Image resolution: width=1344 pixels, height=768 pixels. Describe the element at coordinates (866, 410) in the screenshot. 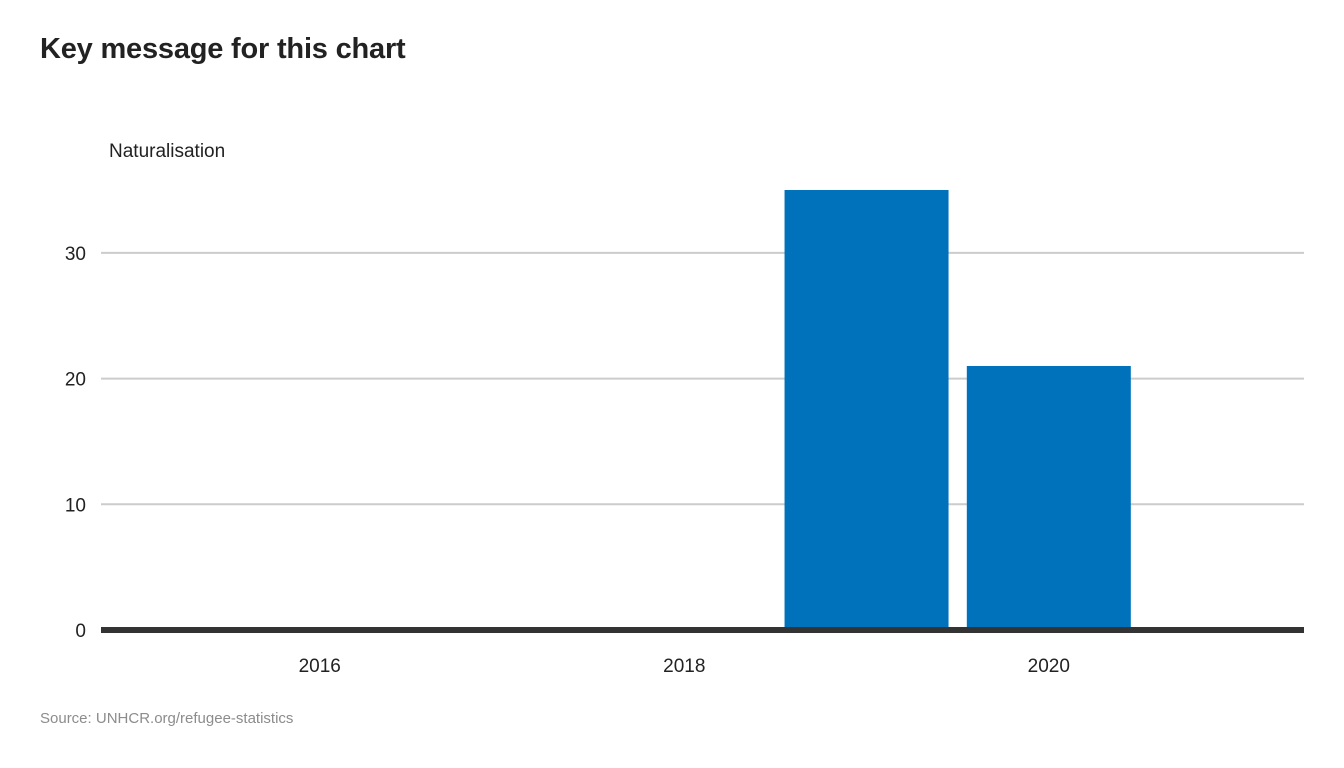

I see `bar-2019` at that location.